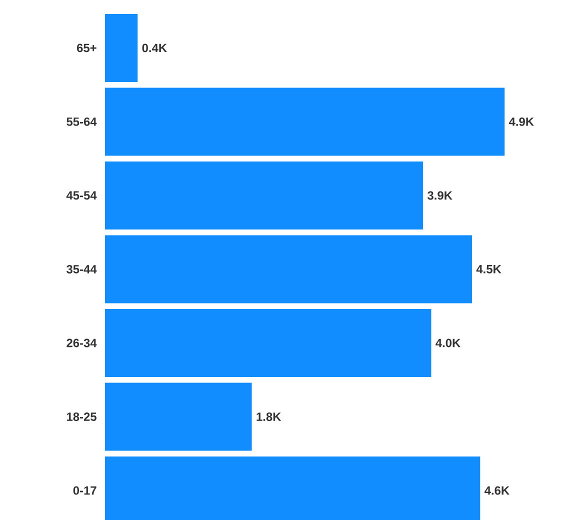 The image size is (573, 520). I want to click on y-tick-label: 35-44, so click(81, 269).